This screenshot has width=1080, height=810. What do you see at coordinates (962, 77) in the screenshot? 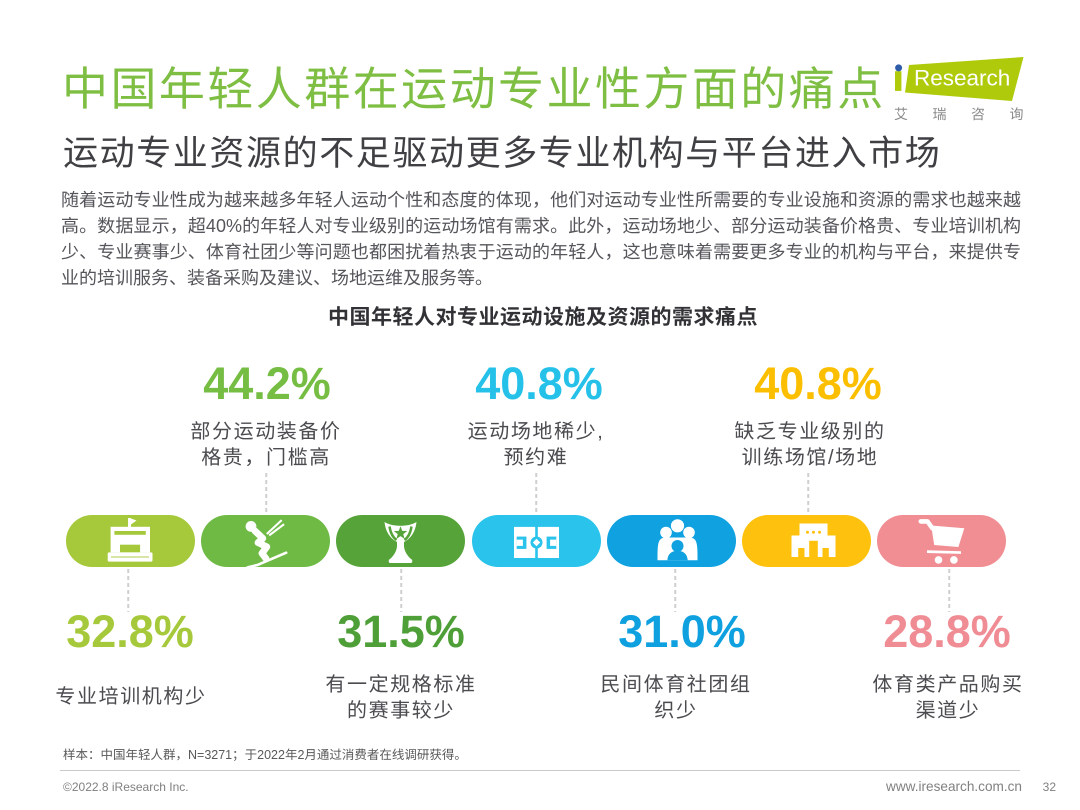
I see `svg-text: Research` at bounding box center [962, 77].